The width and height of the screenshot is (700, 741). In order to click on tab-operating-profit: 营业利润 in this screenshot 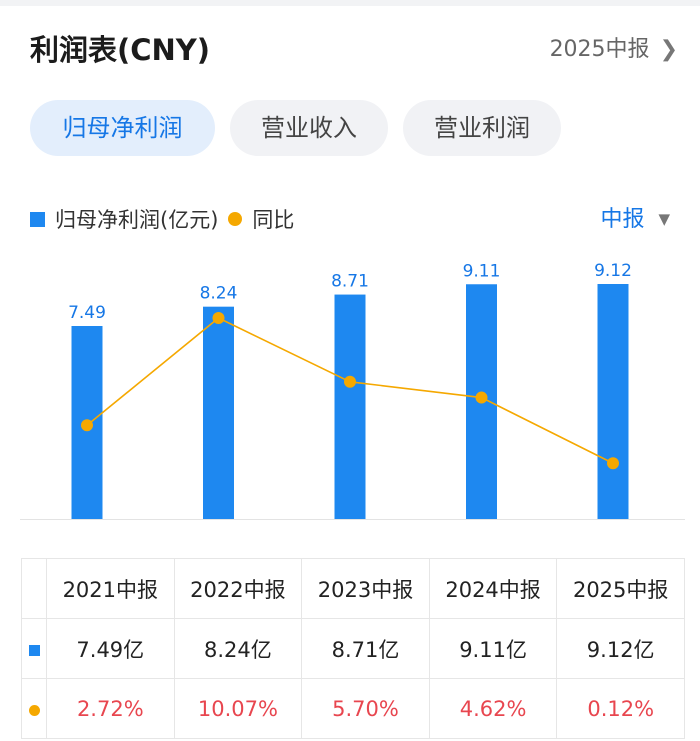, I will do `click(482, 128)`.